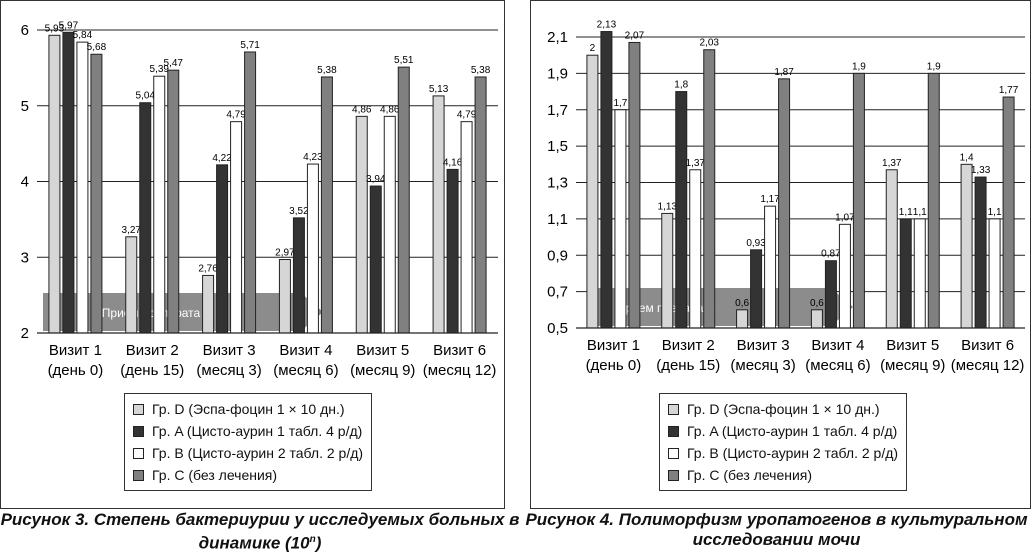  I want to click on y-tick-label: 1,5, so click(557, 146).